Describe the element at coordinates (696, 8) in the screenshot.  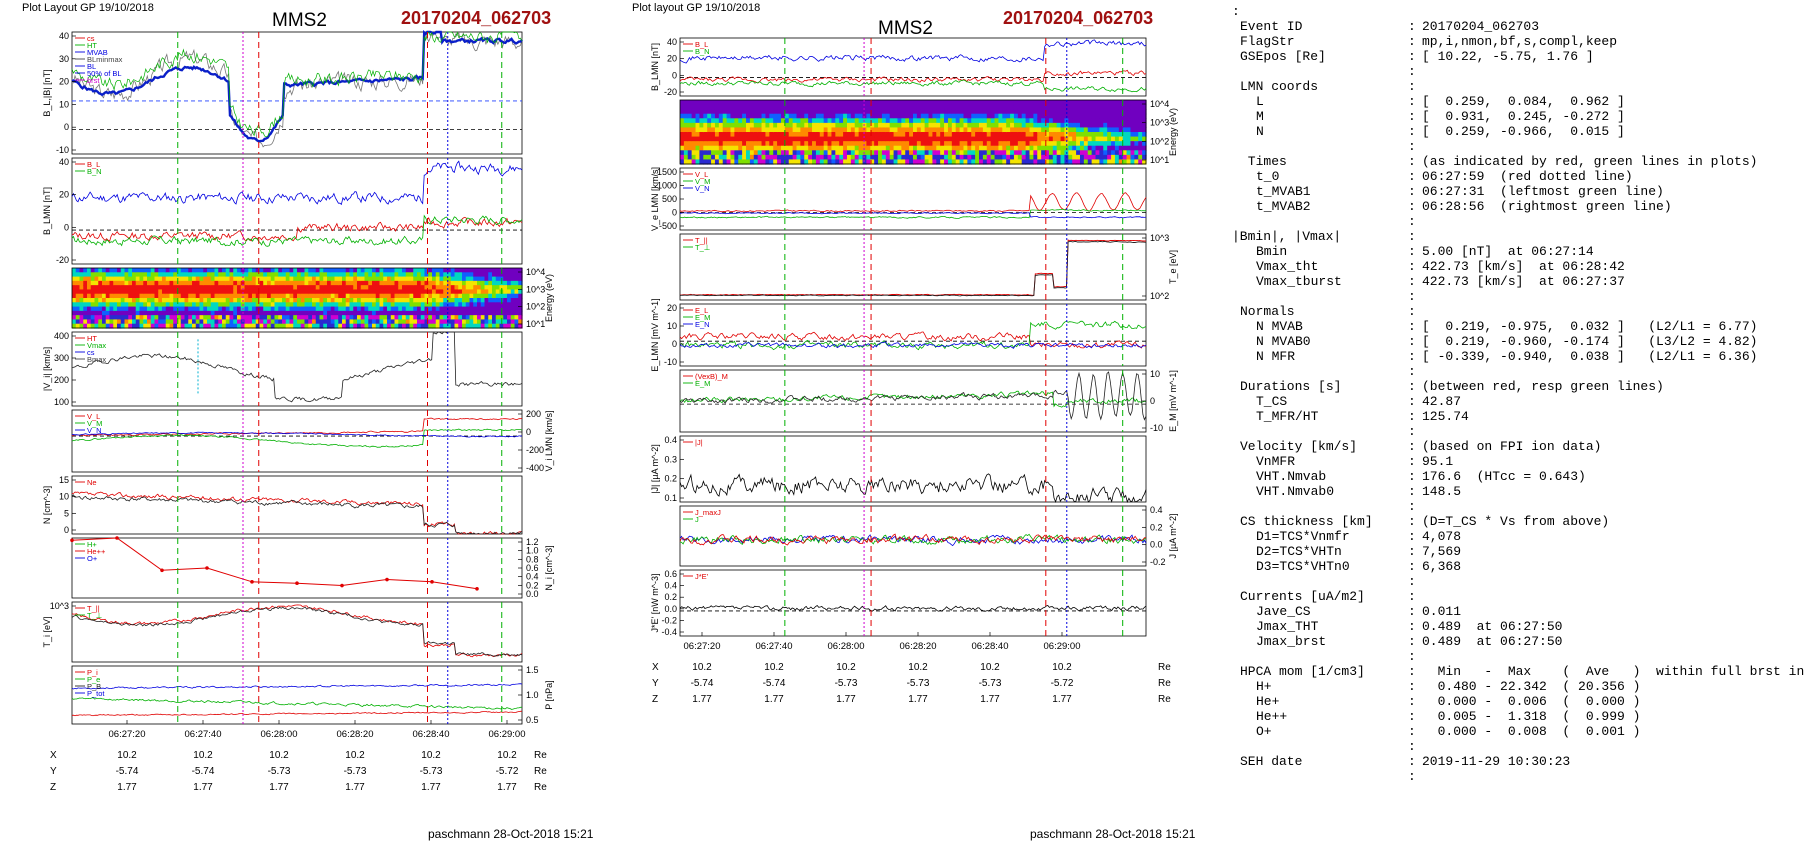
I see `middle-layout-header: Plot layout GP 19/10/2018` at that location.